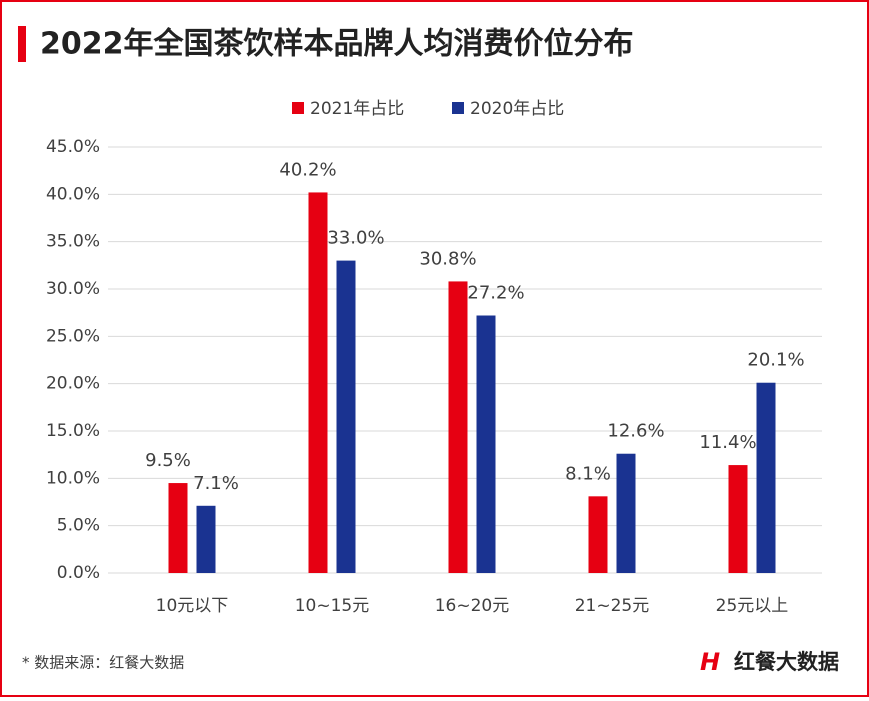  What do you see at coordinates (357, 109) in the screenshot?
I see `legend-label: 2021年占比` at bounding box center [357, 109].